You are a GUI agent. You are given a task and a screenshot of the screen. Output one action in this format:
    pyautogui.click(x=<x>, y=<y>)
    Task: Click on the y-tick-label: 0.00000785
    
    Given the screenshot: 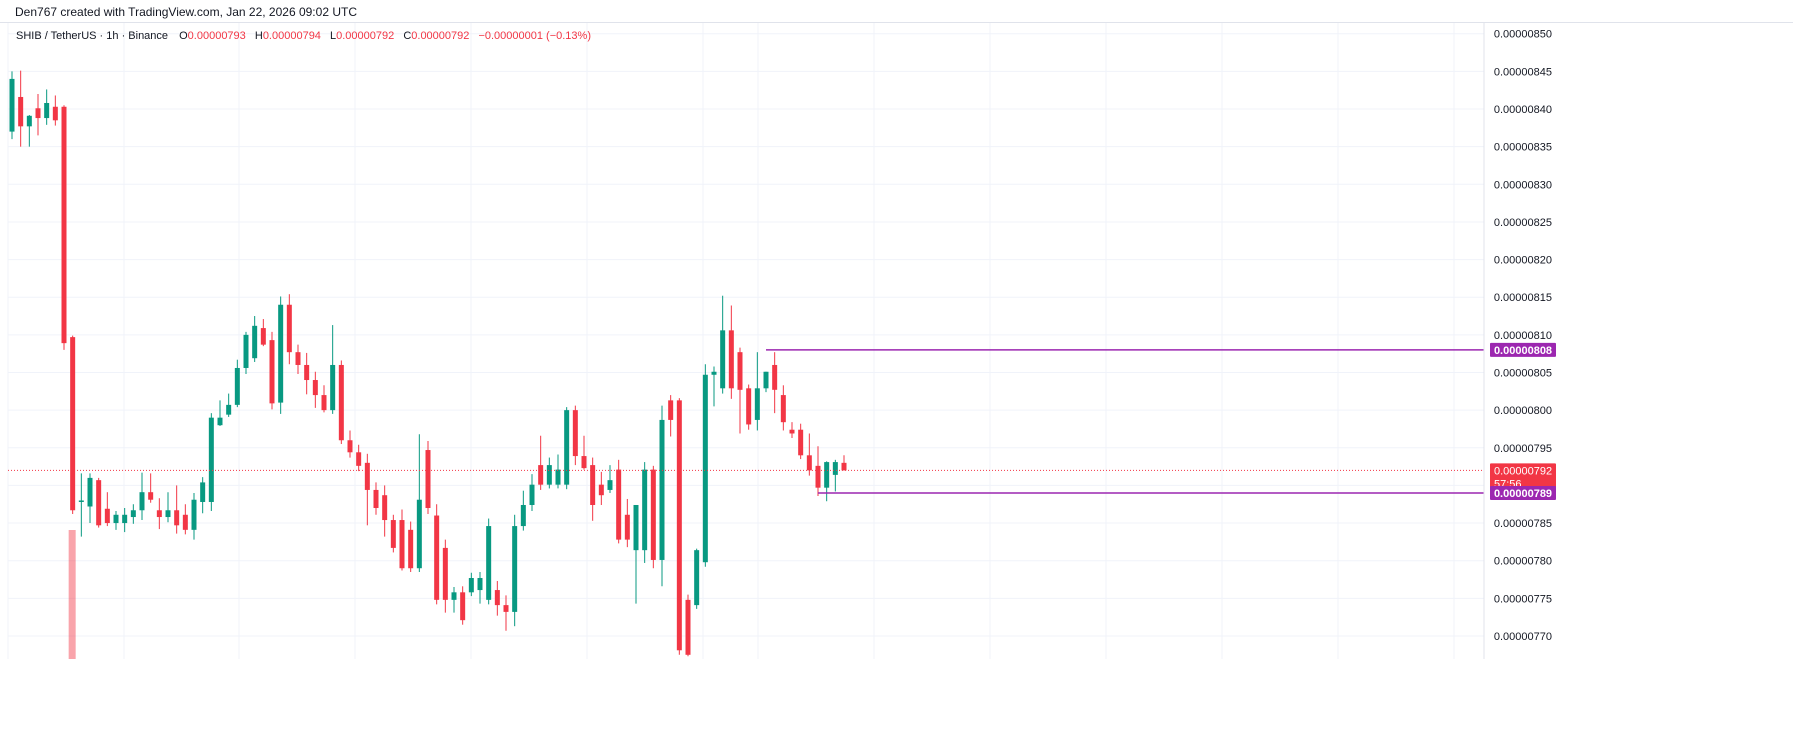 What is the action you would take?
    pyautogui.click(x=1523, y=524)
    